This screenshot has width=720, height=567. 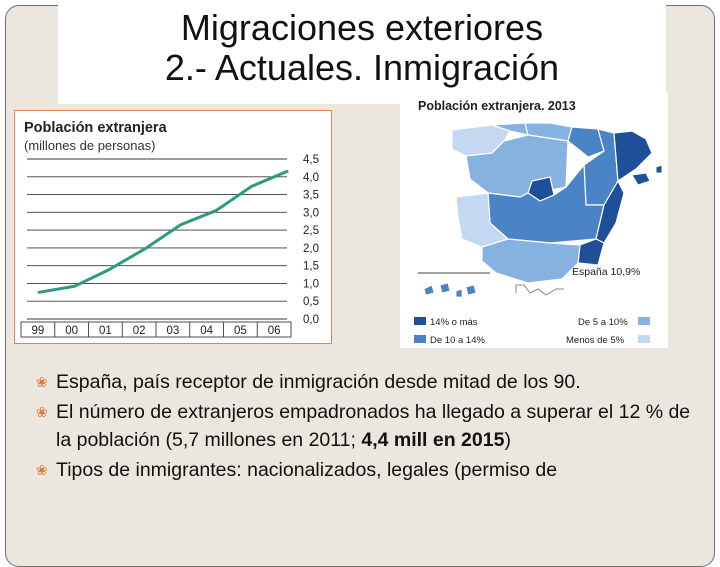 What do you see at coordinates (172, 331) in the screenshot?
I see `chart-xtick-label: 03` at bounding box center [172, 331].